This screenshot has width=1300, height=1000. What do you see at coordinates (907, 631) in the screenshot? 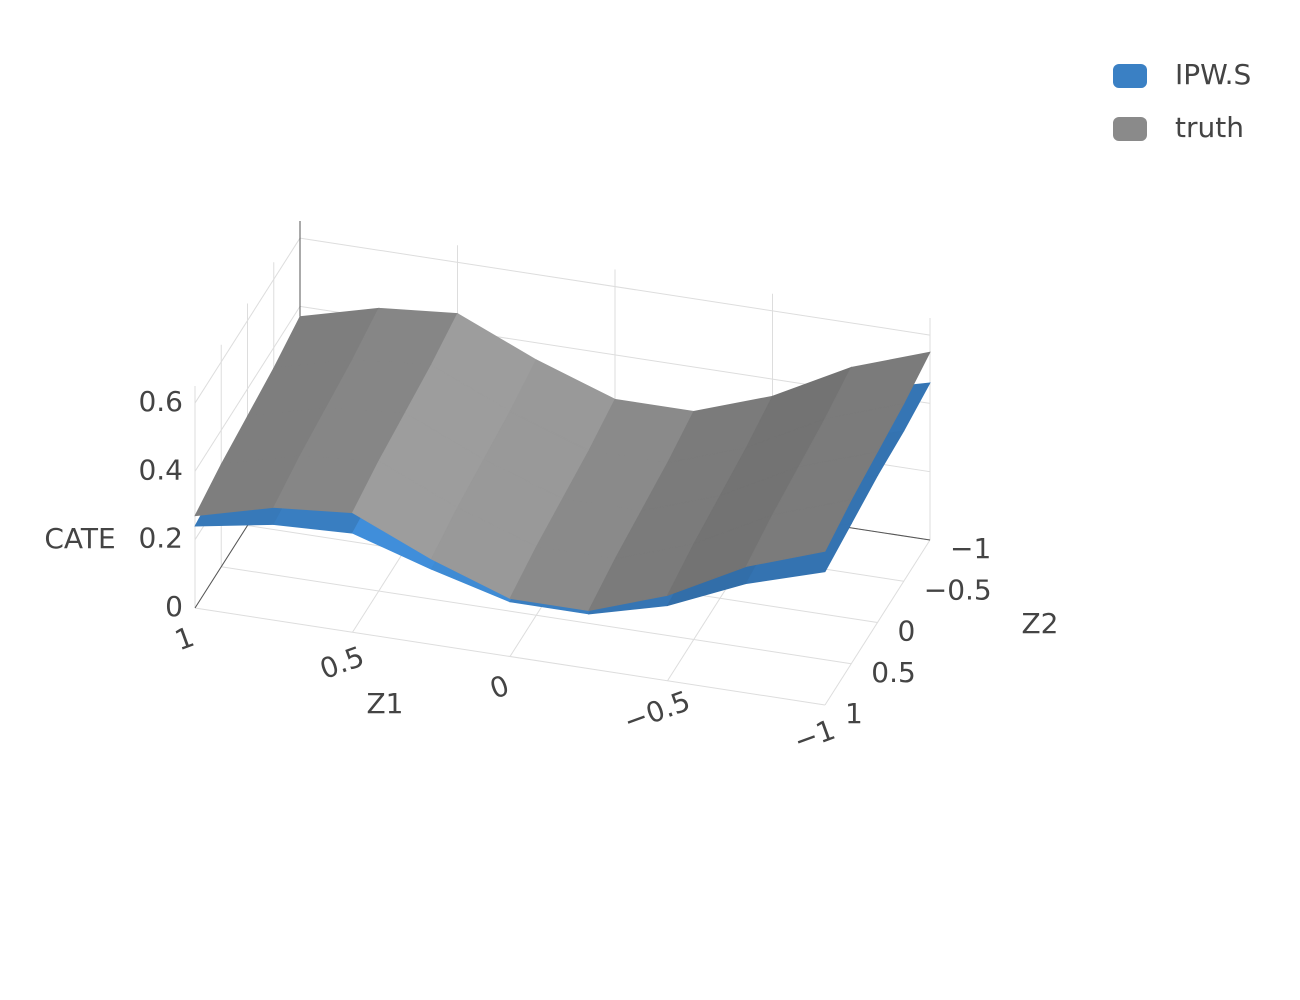
I see `y-tick-label: 0` at bounding box center [907, 631].